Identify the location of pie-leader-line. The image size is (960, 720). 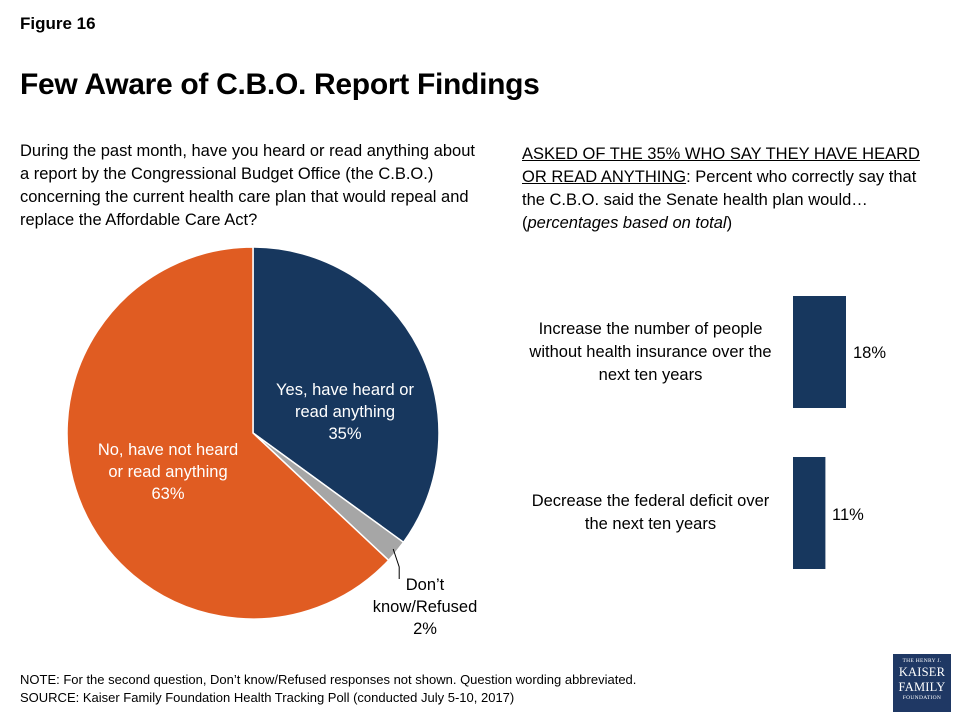
(396, 563).